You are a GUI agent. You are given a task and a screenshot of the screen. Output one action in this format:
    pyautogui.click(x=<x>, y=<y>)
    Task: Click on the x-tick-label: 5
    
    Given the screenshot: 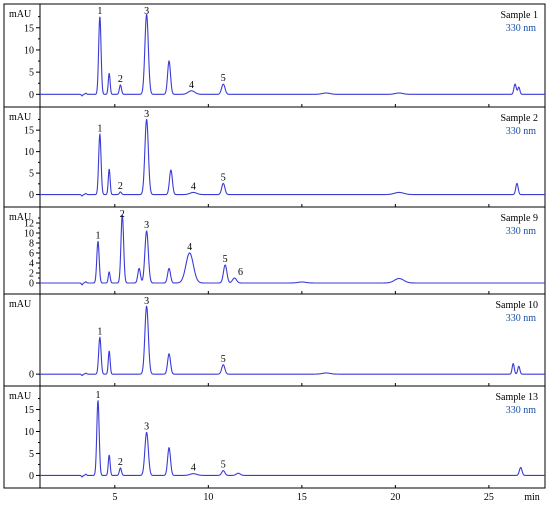 What is the action you would take?
    pyautogui.click(x=114, y=497)
    